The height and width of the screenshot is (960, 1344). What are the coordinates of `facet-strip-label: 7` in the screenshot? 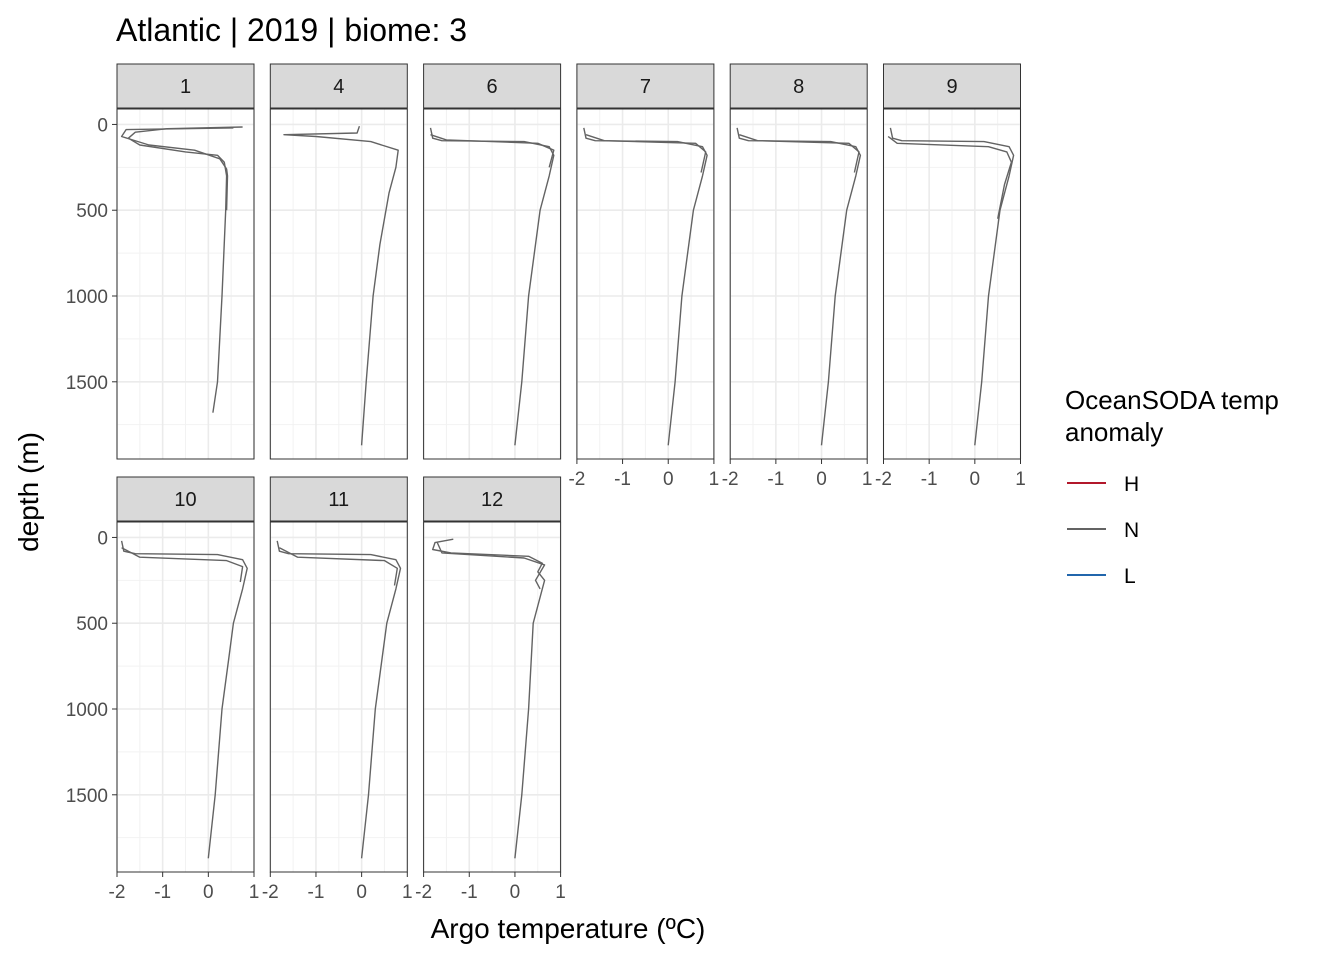 It's located at (645, 87).